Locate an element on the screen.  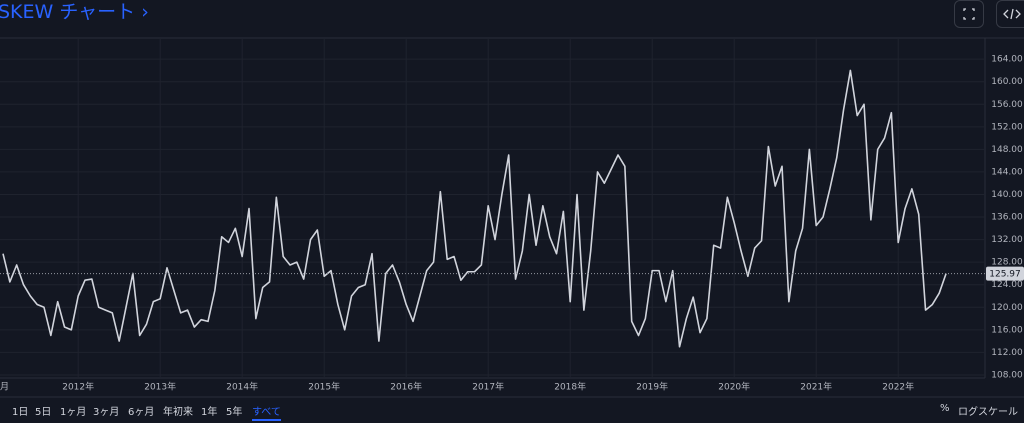
x-tick-label: 2019年 is located at coordinates (652, 387).